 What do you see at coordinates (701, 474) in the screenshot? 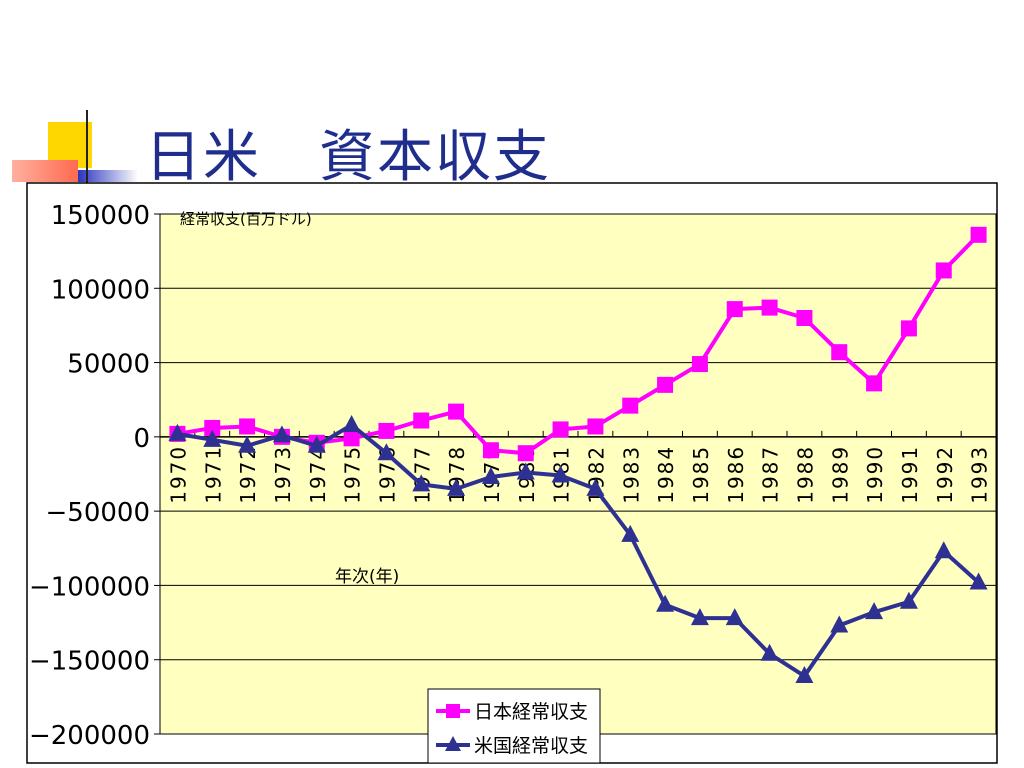
I see `x-tick-label: 1985` at bounding box center [701, 474].